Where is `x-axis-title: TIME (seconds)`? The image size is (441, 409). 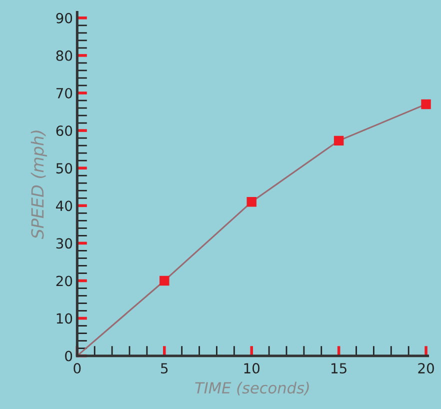
x-axis-title: TIME (seconds) is located at coordinates (252, 389).